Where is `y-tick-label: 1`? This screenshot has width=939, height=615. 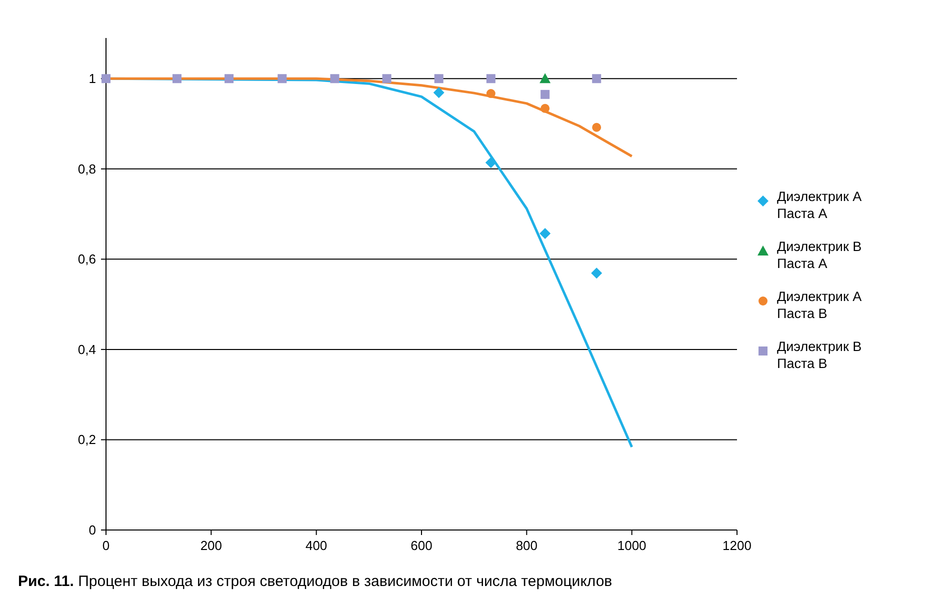
y-tick-label: 1 is located at coordinates (92, 78).